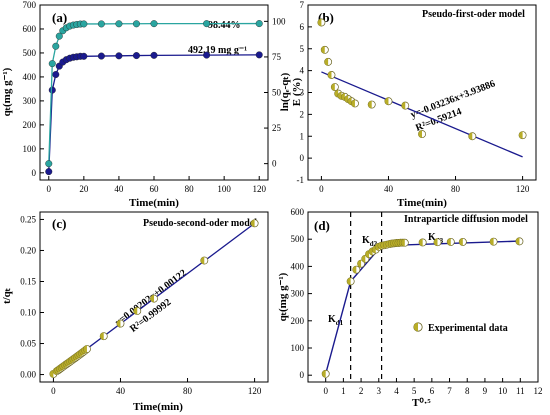  I want to click on panel-a-y2tick-label: 75, so click(277, 57).